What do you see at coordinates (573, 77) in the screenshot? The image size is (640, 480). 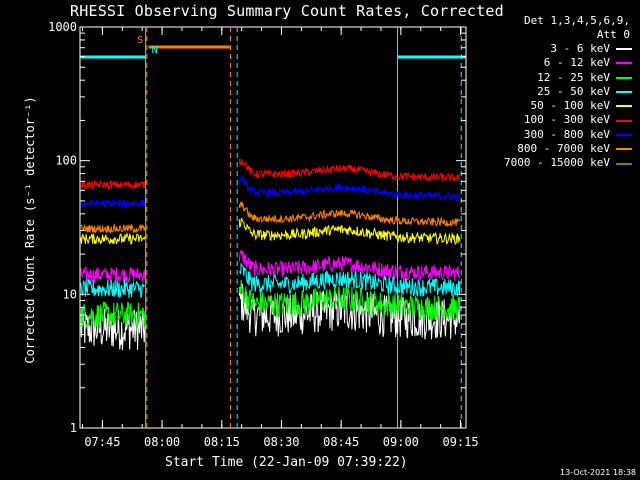 I see `legend-label: 12 - 25 keV` at bounding box center [573, 77].